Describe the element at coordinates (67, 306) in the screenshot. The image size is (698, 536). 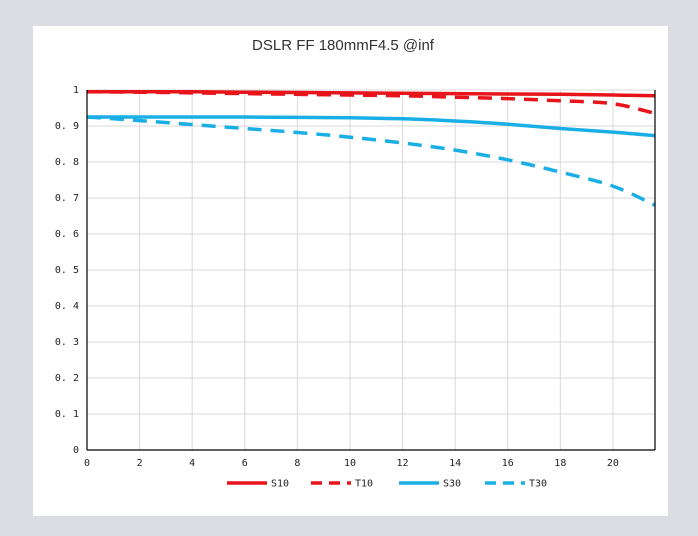
I see `y-tick-label: 0. 4` at that location.